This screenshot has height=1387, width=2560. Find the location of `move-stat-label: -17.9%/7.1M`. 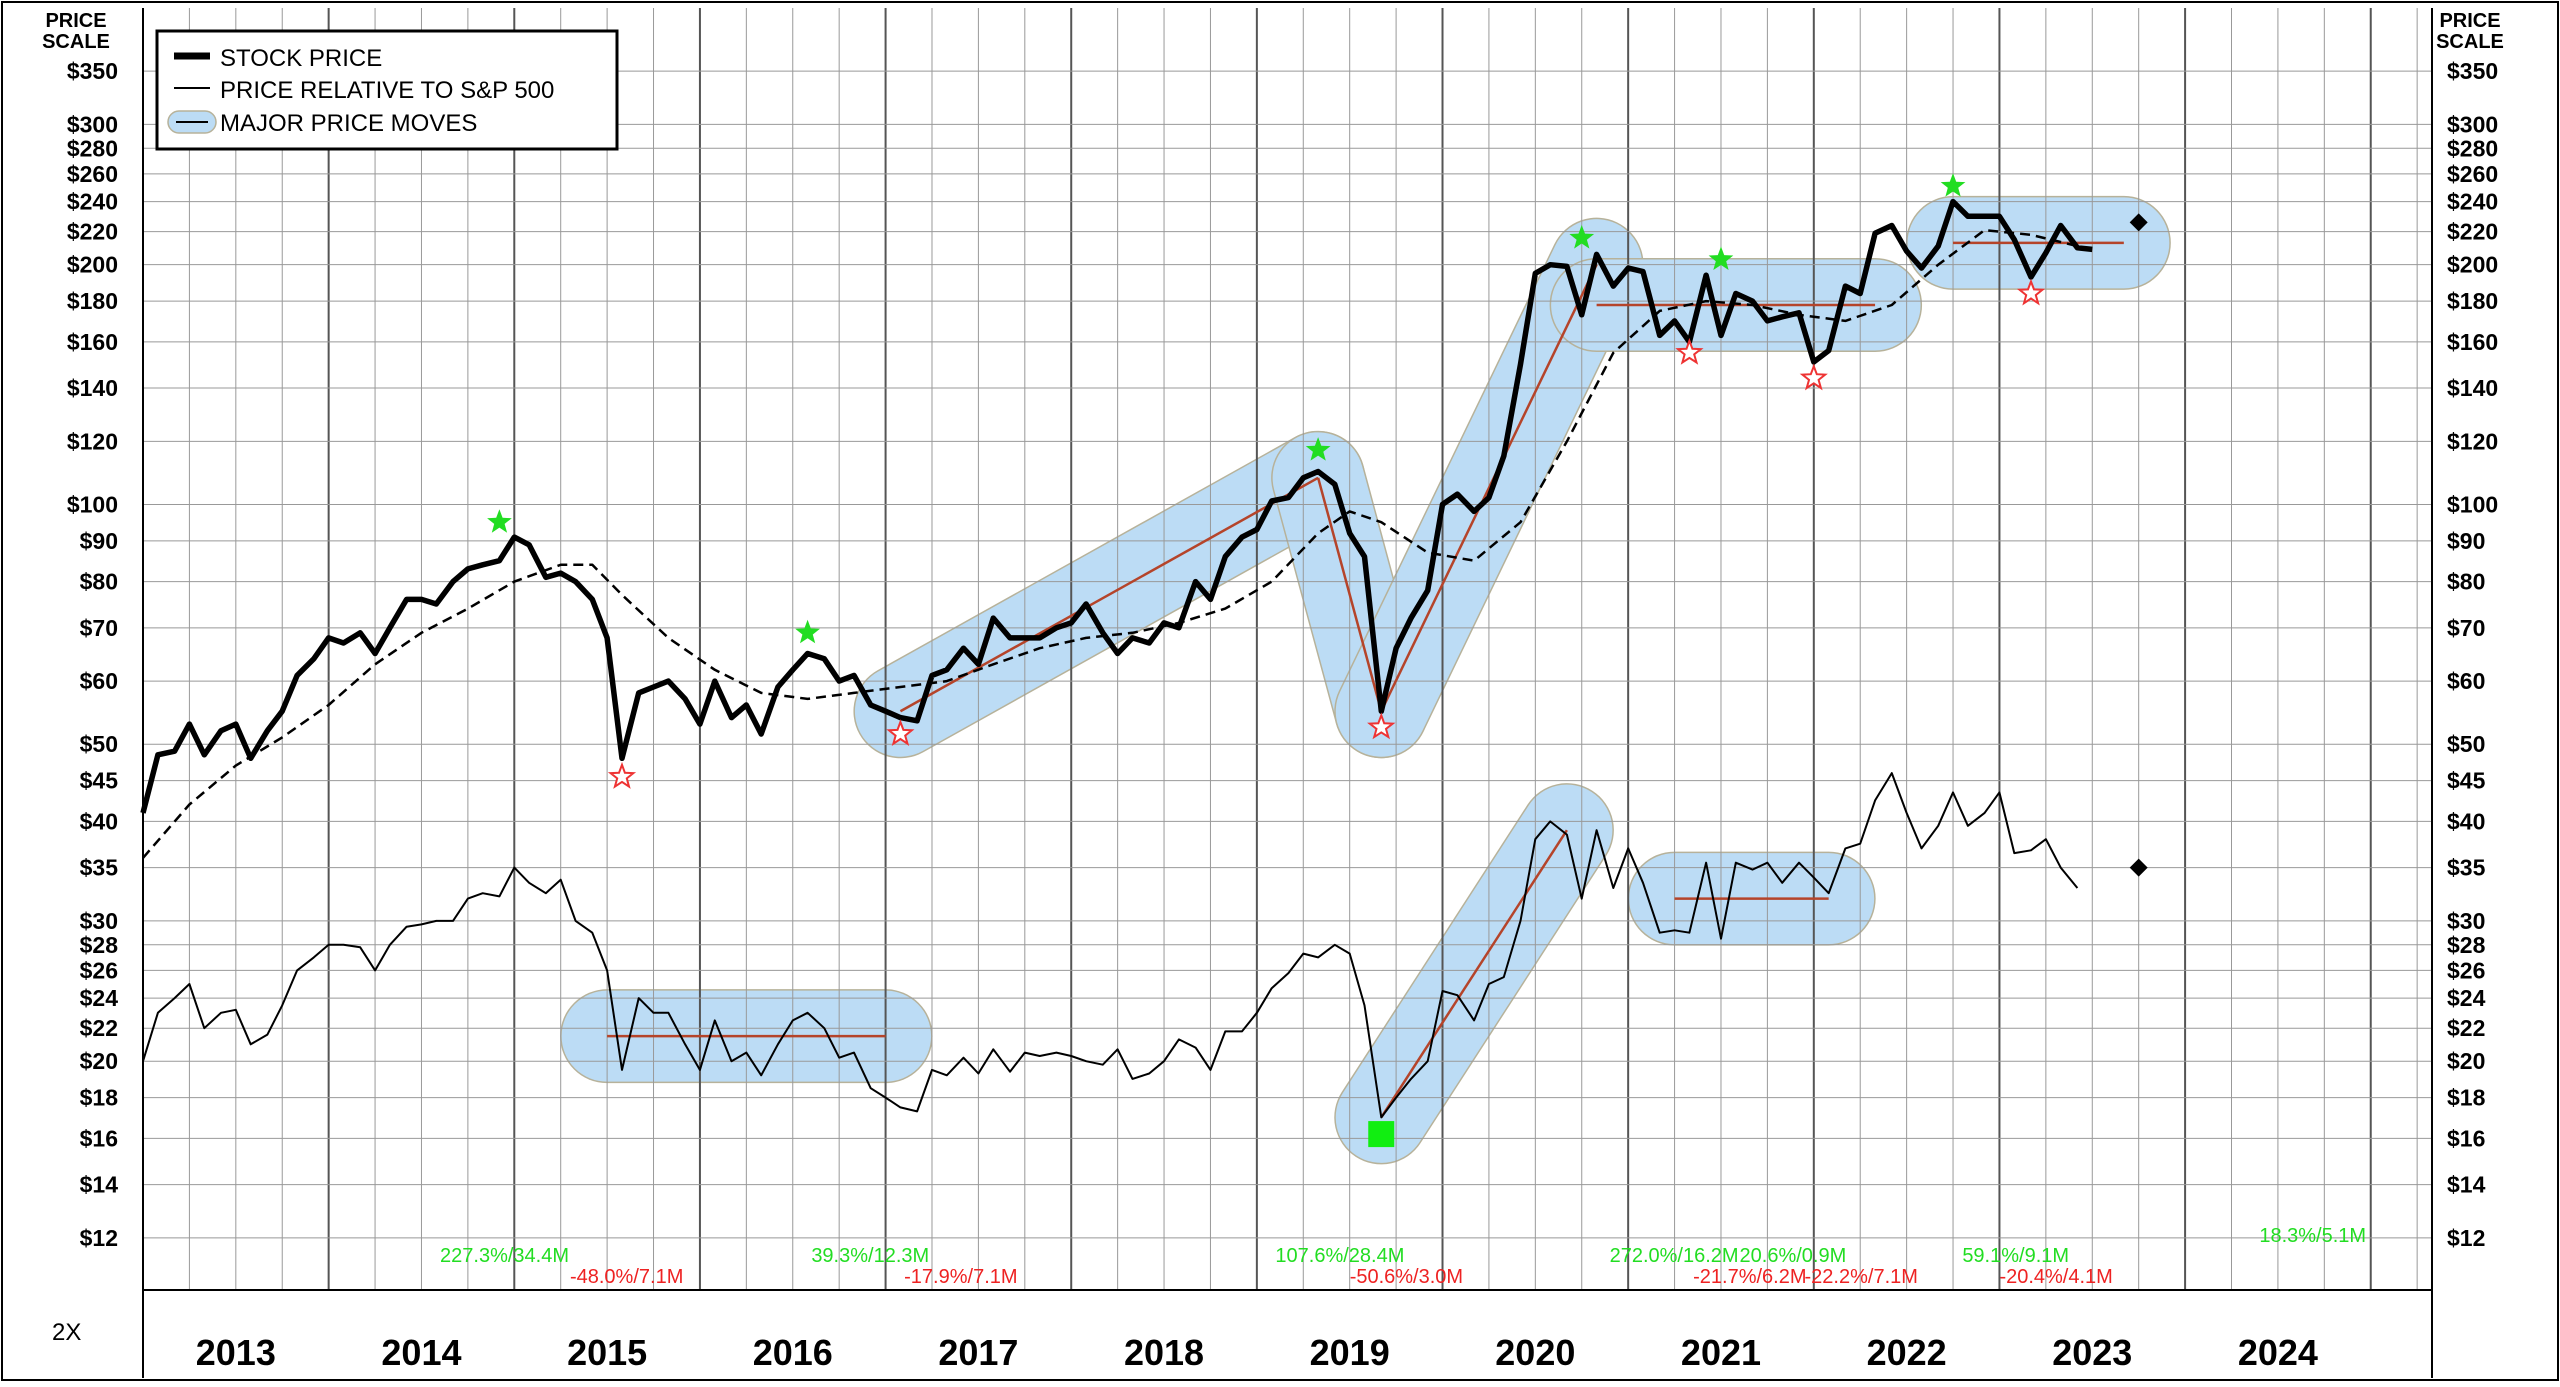

move-stat-label: -17.9%/7.1M is located at coordinates (960, 1277).